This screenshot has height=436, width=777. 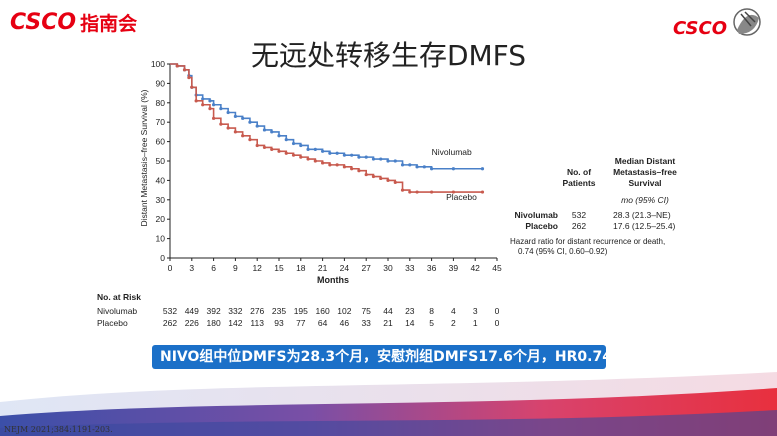 What do you see at coordinates (497, 311) in the screenshot?
I see `risk-value: 0` at bounding box center [497, 311].